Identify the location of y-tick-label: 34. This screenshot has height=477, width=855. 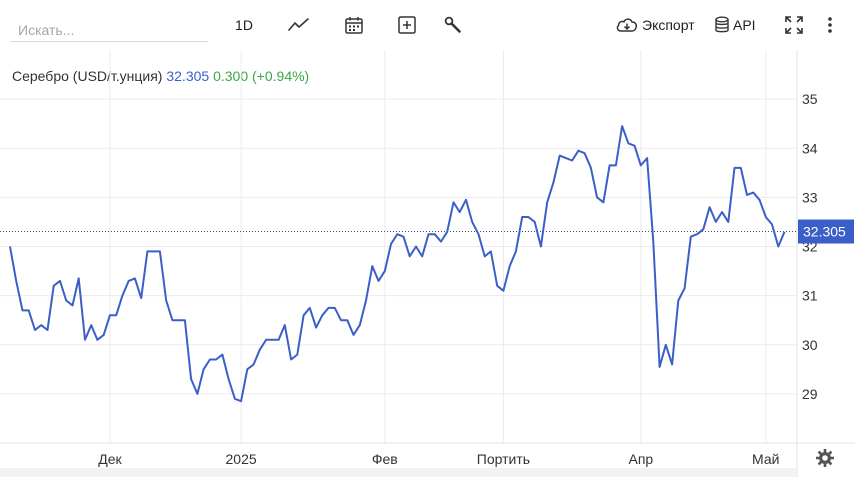
(810, 148).